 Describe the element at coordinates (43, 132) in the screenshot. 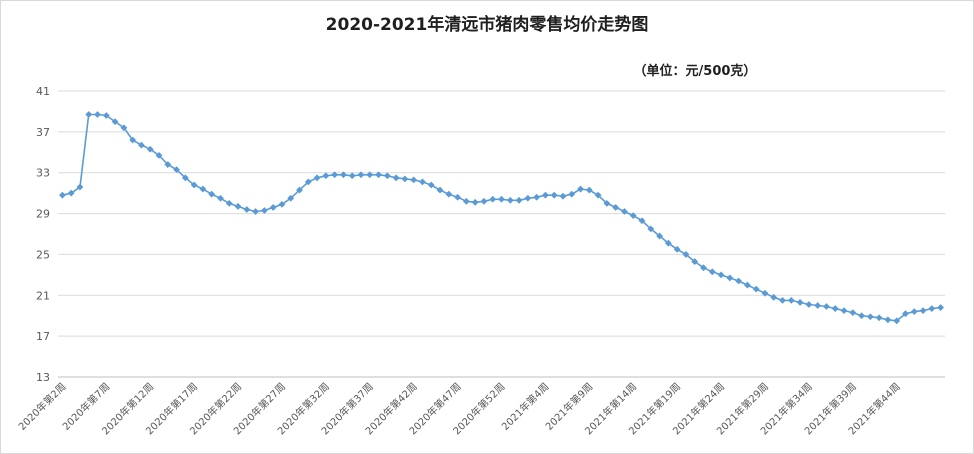

I see `y-tick-label: 37` at that location.